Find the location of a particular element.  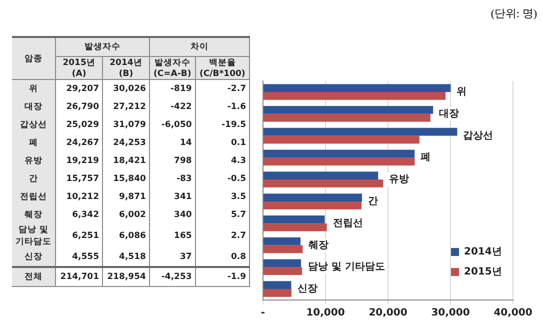

text: -83 is located at coordinates (172, 179).